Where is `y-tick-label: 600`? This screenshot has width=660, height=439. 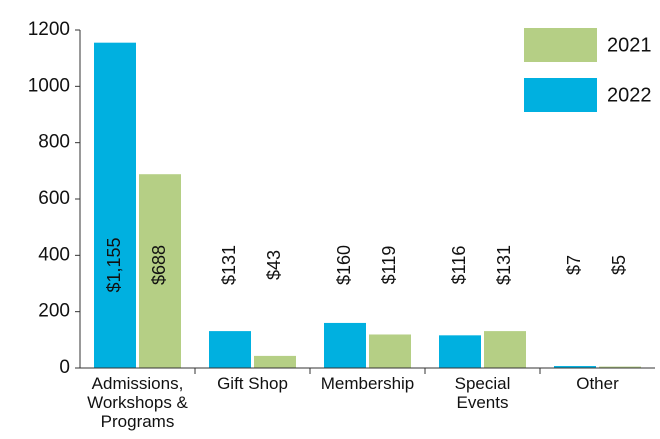 y-tick-label: 600 is located at coordinates (54, 198).